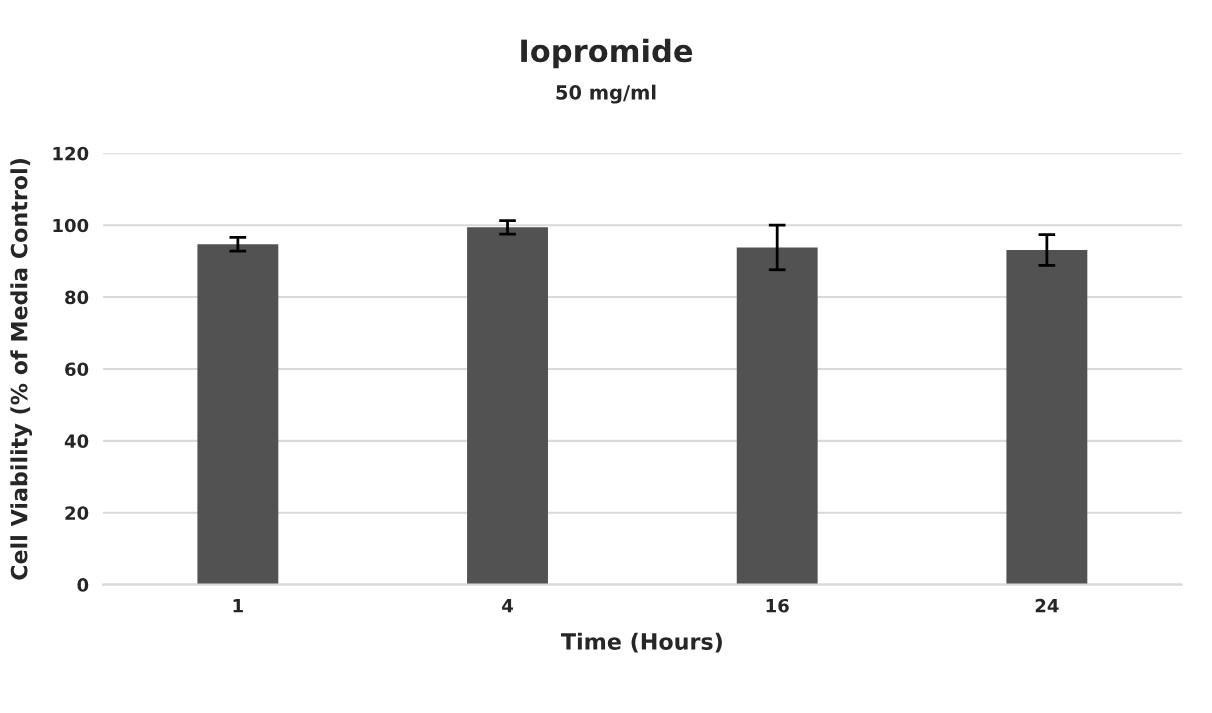 The image size is (1212, 713). What do you see at coordinates (238, 606) in the screenshot?
I see `x-tick-label: 1` at bounding box center [238, 606].